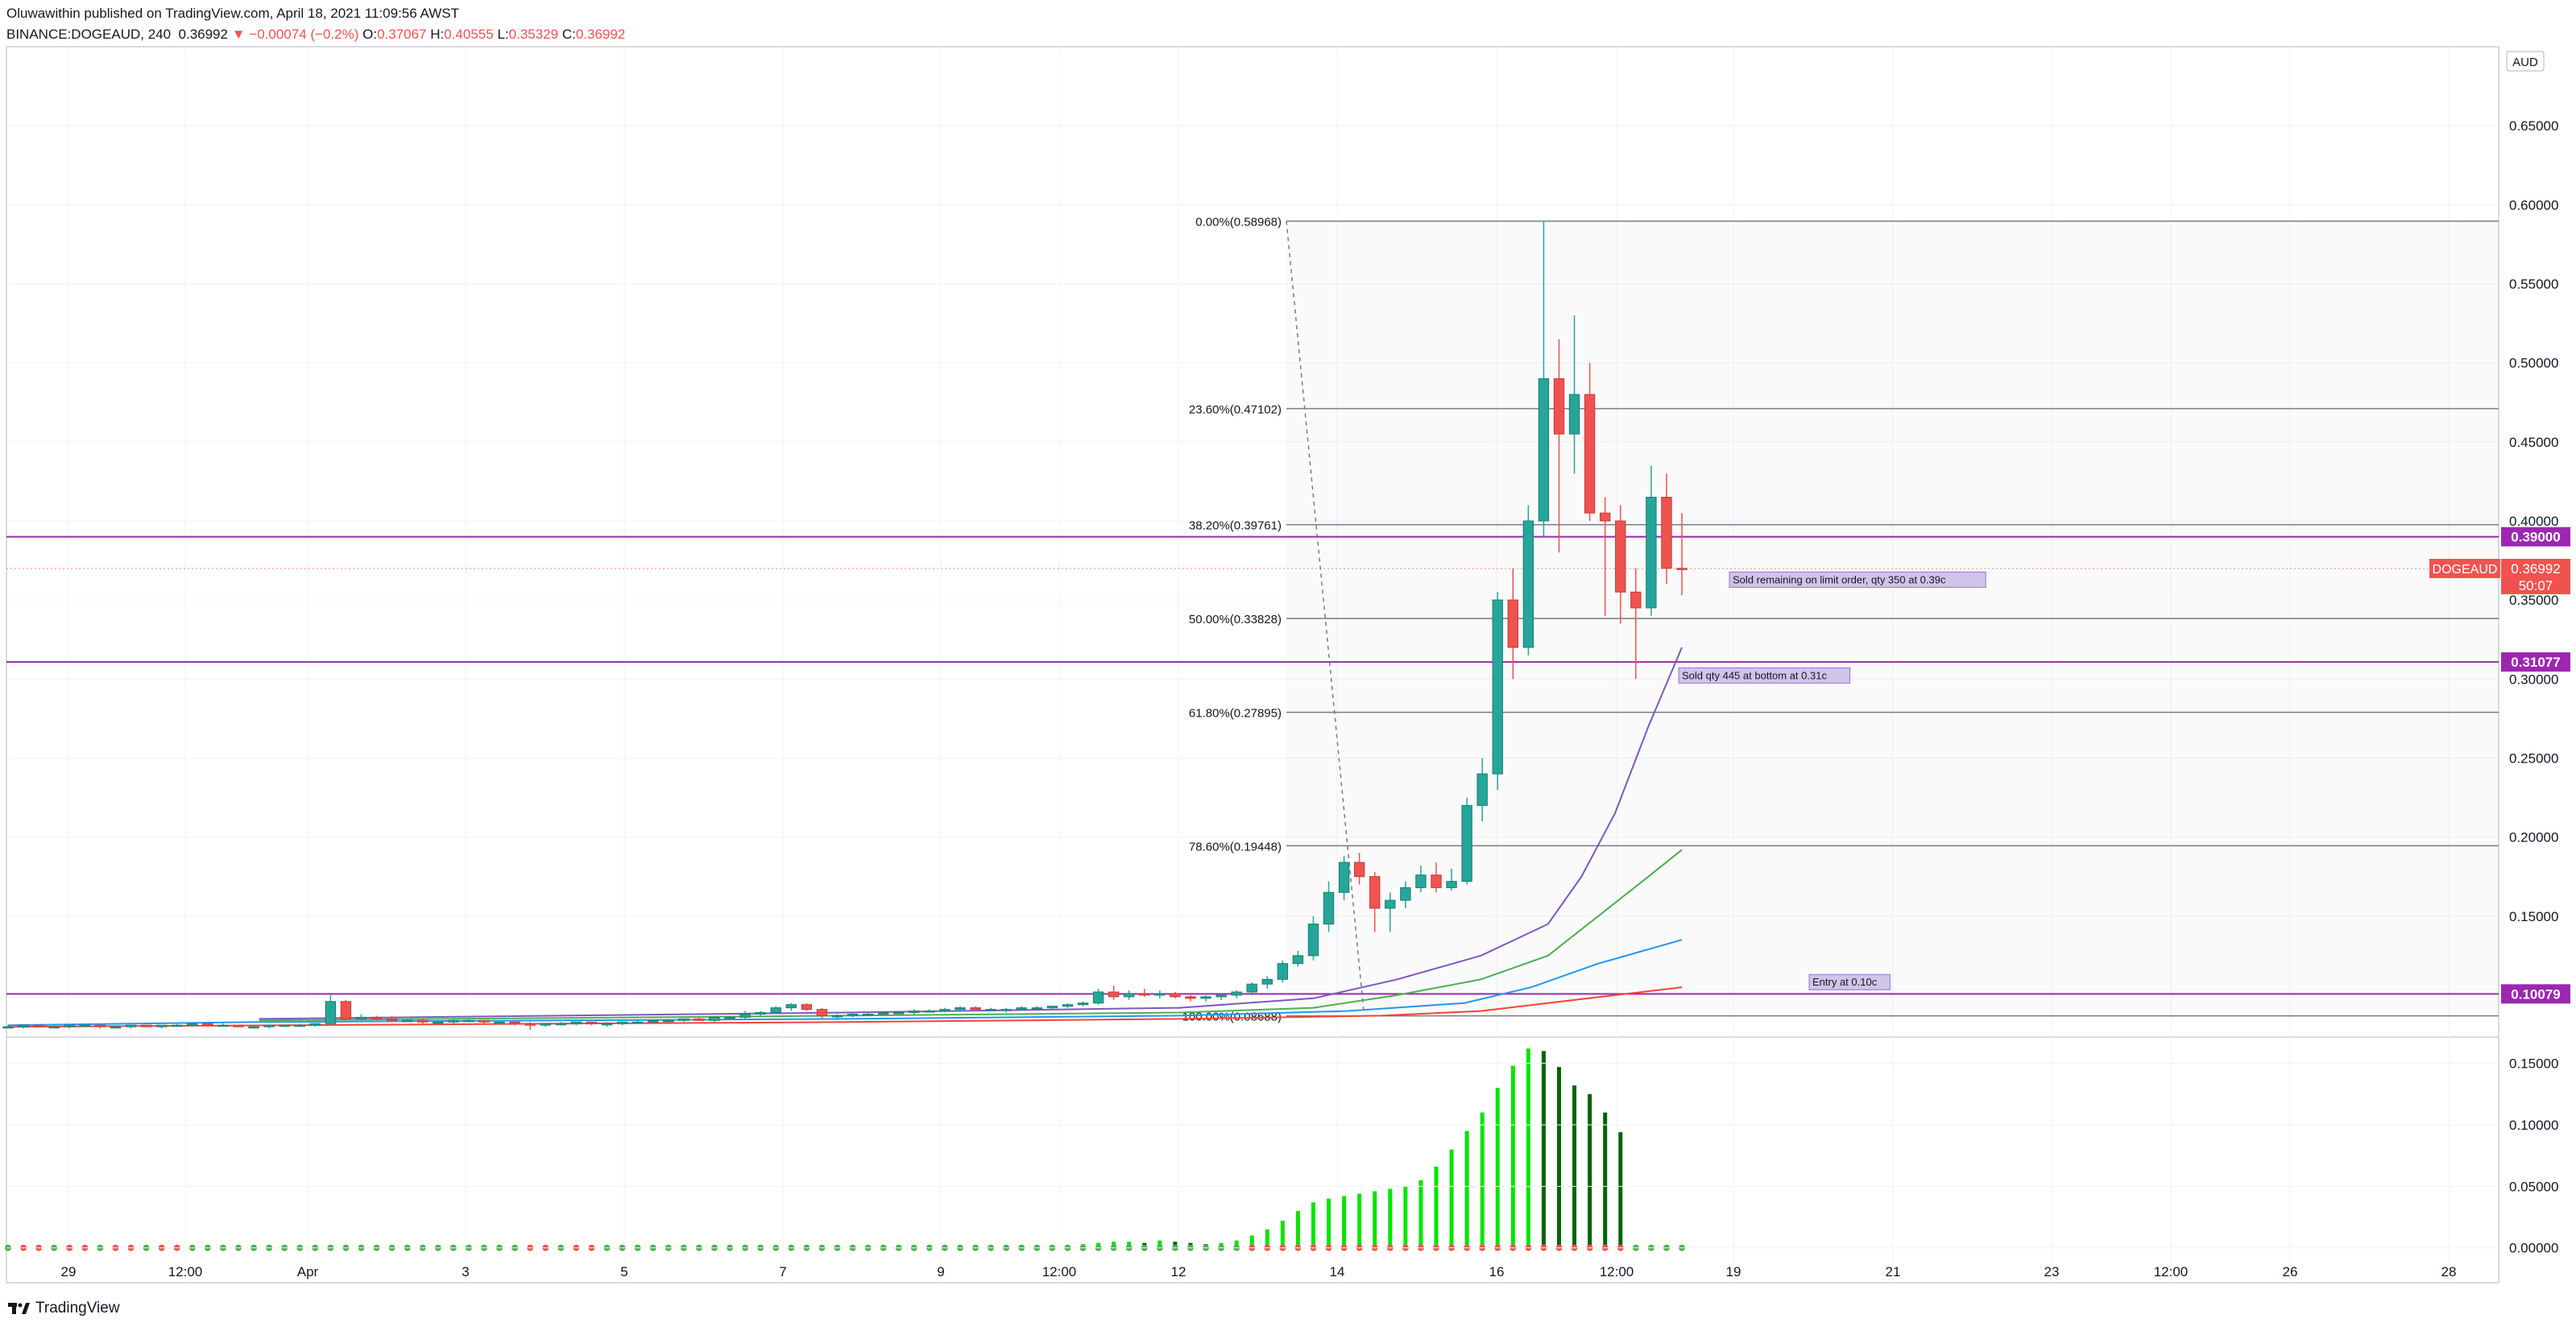 This screenshot has height=1331, width=2576. I want to click on down-arrow-icon: ▼, so click(238, 34).